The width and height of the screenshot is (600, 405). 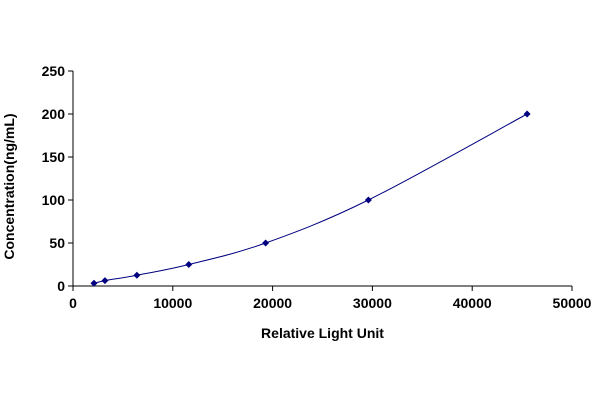 What do you see at coordinates (172, 303) in the screenshot?
I see `x-tick-label: 10000` at bounding box center [172, 303].